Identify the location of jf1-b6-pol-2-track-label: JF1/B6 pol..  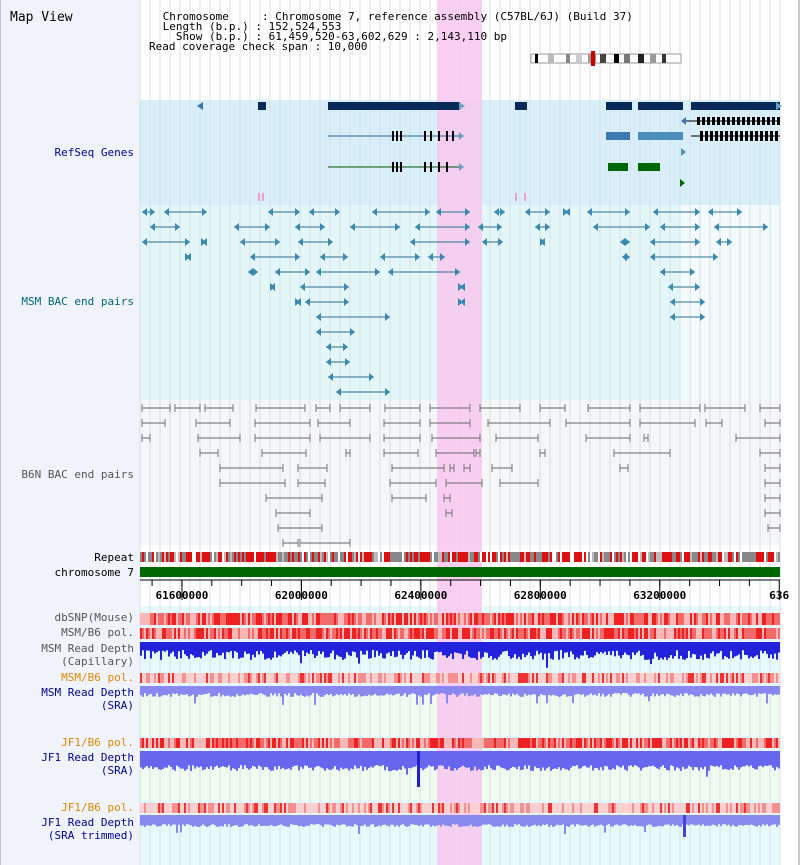
(97, 807).